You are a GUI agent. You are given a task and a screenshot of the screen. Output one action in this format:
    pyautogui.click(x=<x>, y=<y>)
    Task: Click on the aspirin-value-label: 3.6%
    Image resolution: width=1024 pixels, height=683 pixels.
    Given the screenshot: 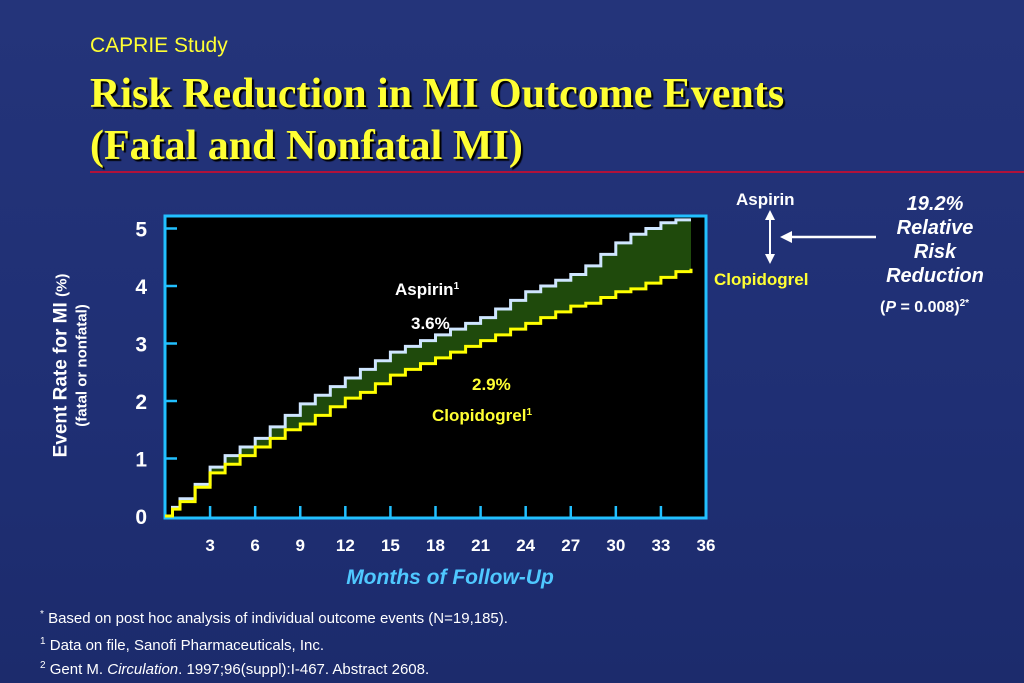 What is the action you would take?
    pyautogui.click(x=430, y=323)
    